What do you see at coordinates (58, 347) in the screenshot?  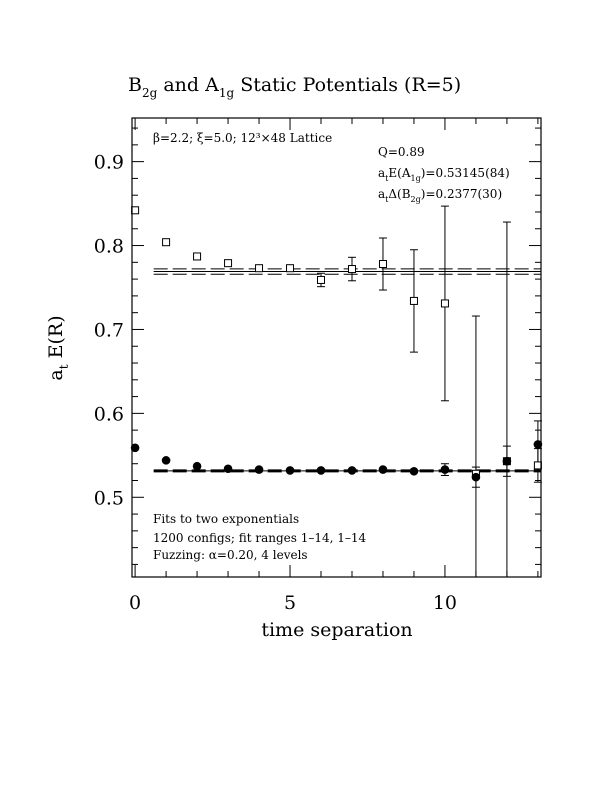 I see `y-axis-label: at E(R)` at bounding box center [58, 347].